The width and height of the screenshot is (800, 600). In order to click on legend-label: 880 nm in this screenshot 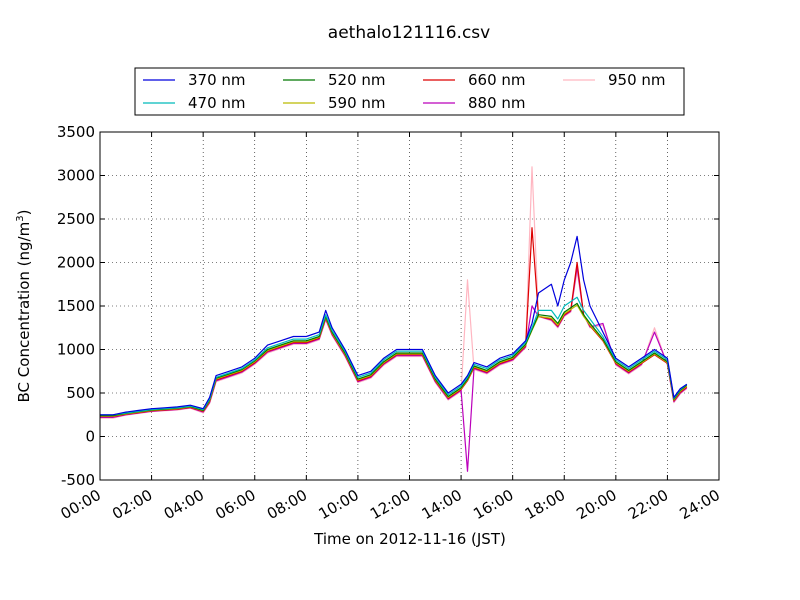, I will do `click(497, 103)`.